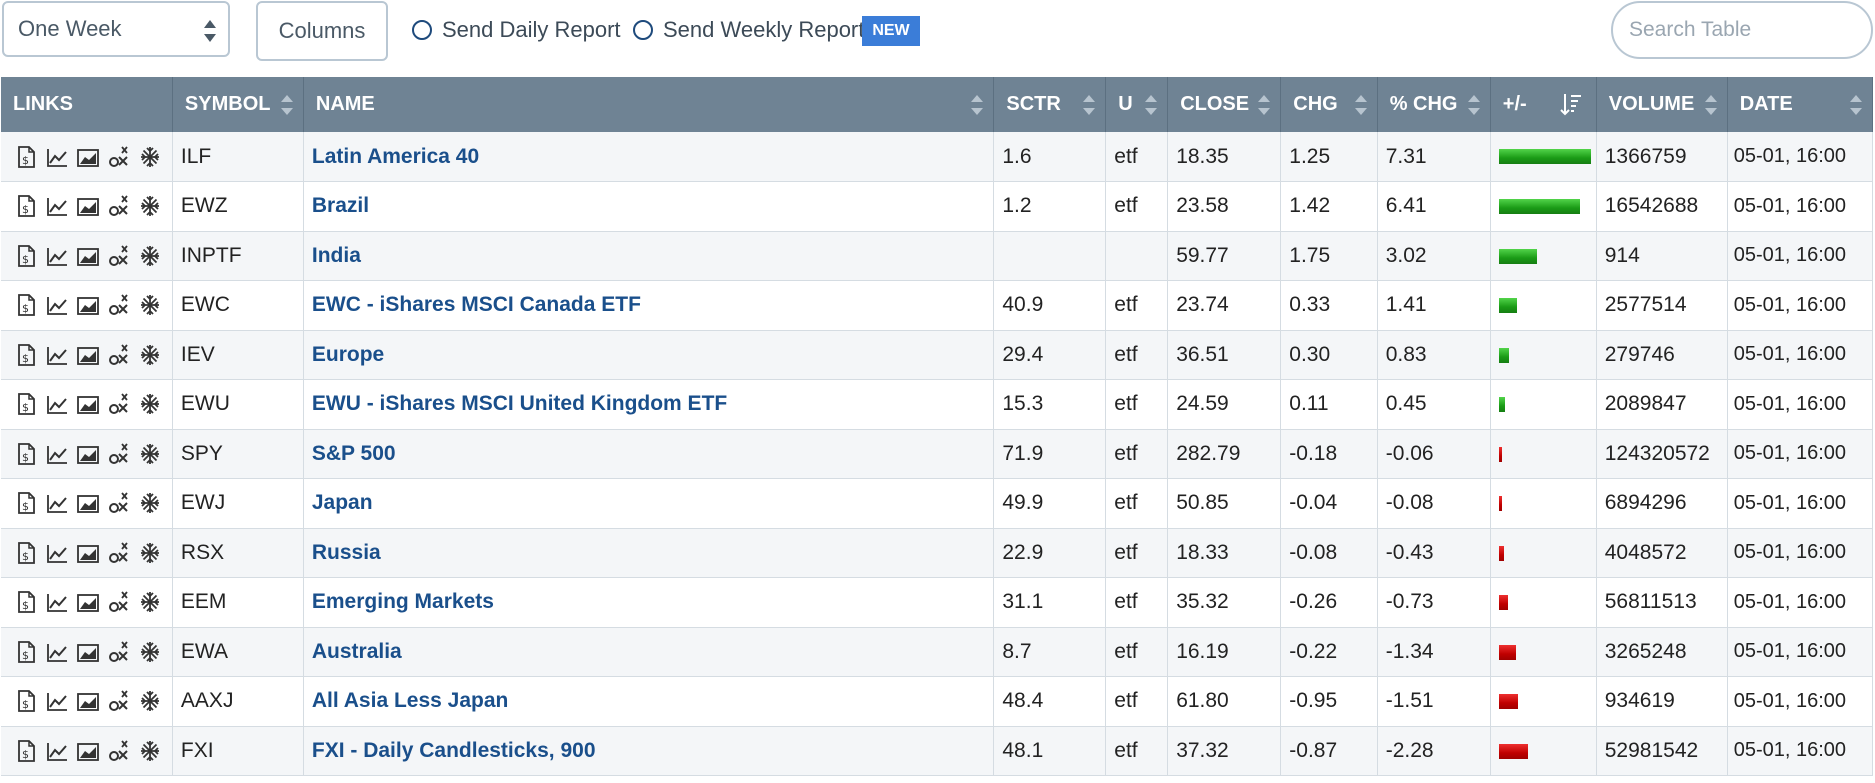  What do you see at coordinates (476, 305) in the screenshot?
I see `symbol-name-link: EWC - iShares MSCI Canada ETF` at bounding box center [476, 305].